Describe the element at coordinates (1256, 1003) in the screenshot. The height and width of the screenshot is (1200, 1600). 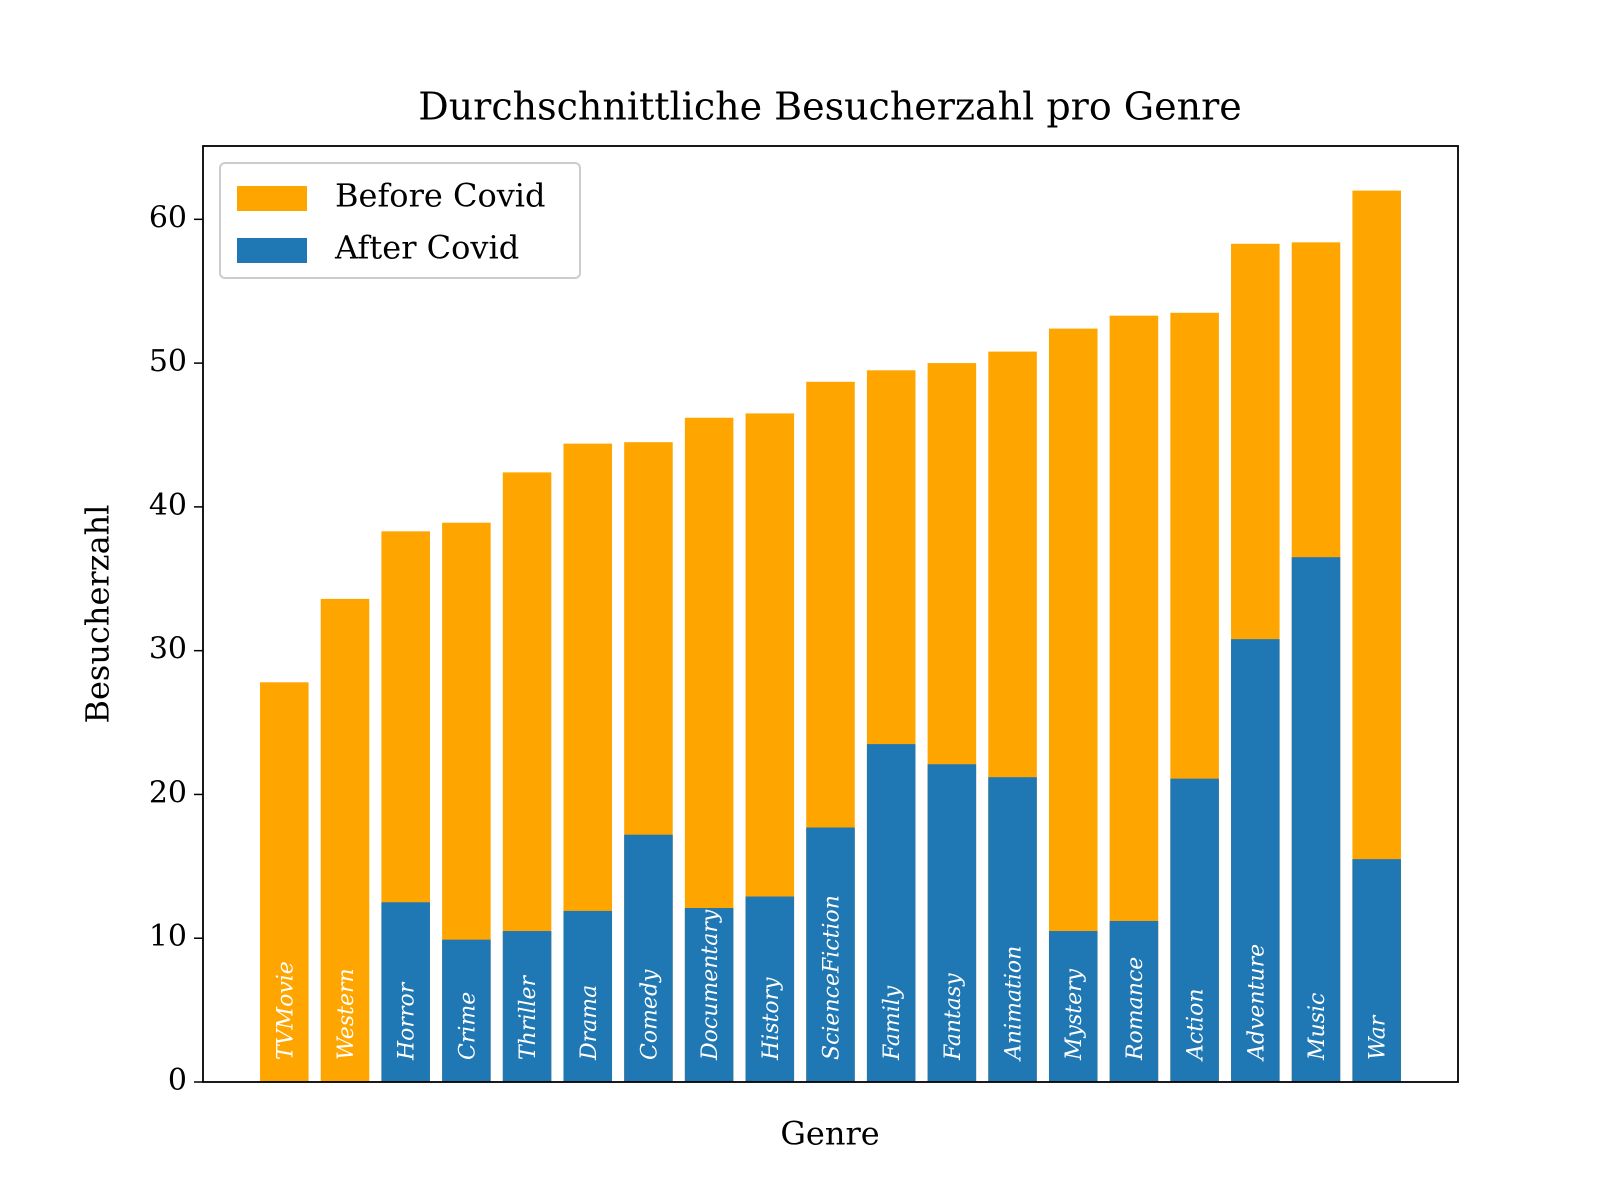
I see `category-label: Adventure` at that location.